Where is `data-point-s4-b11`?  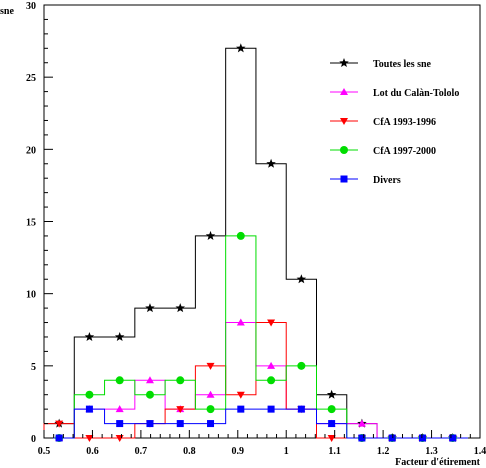 data-point-s4-b11 is located at coordinates (392, 438).